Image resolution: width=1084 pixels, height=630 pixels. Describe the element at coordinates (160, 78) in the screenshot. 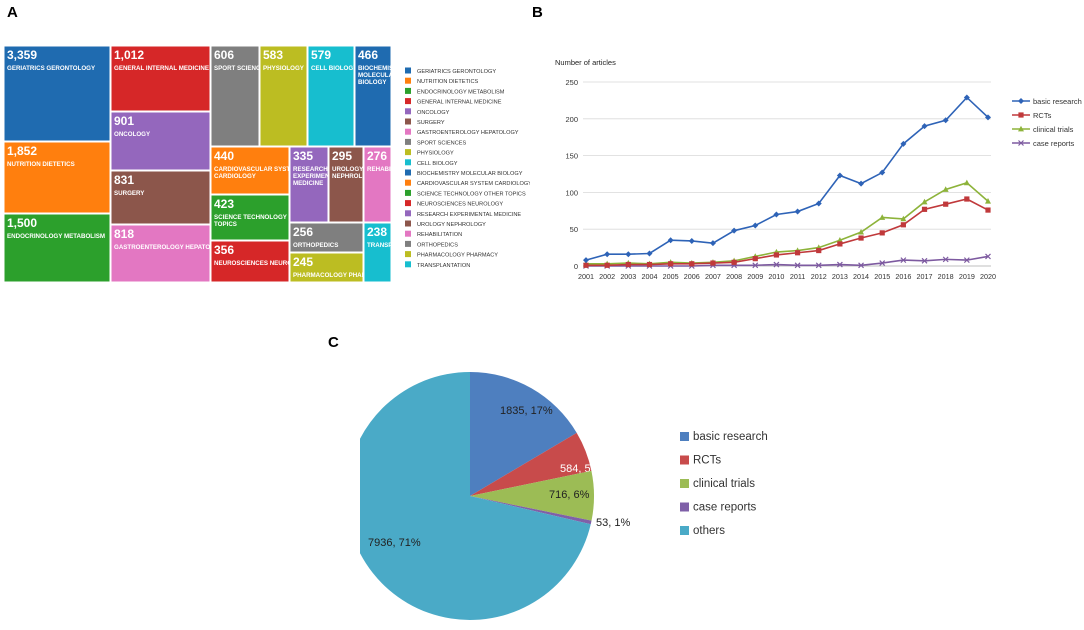

I see `tile-rect-general-internal-medicine` at that location.